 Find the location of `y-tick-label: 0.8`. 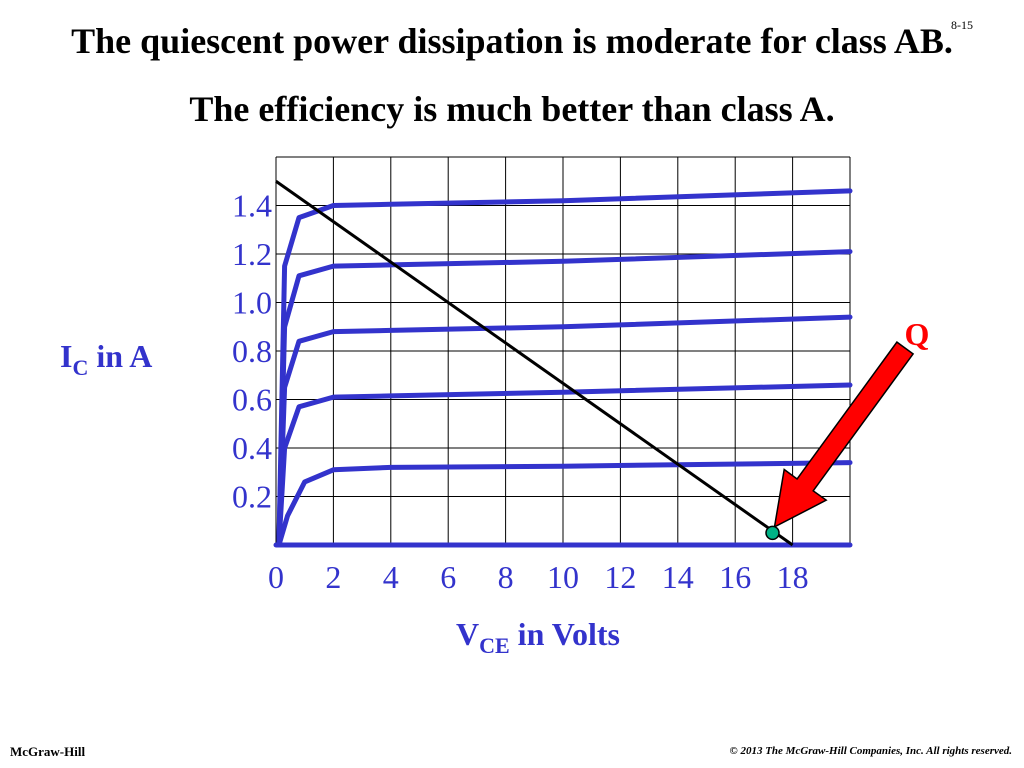

y-tick-label: 0.8 is located at coordinates (252, 351).